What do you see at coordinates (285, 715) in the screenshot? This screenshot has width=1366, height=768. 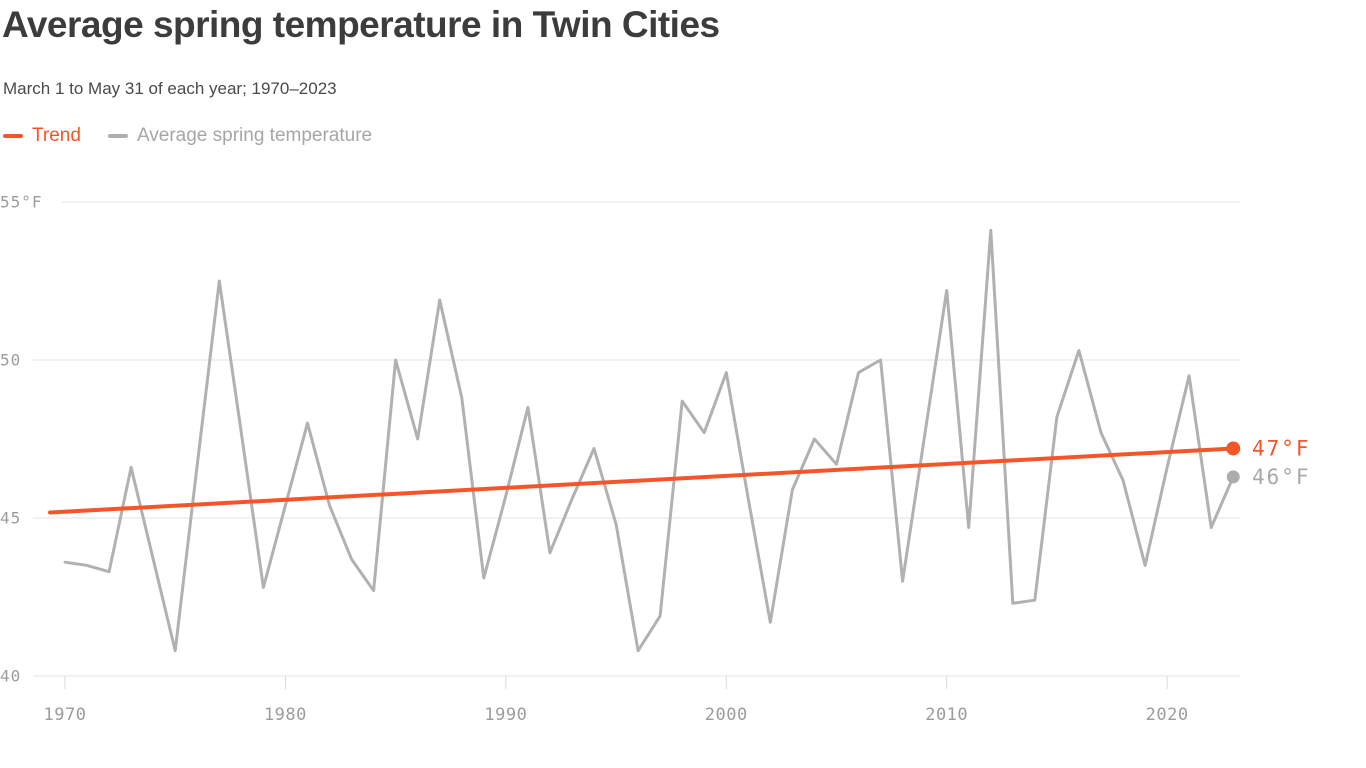 I see `x-axis-label-1980: 1980` at bounding box center [285, 715].